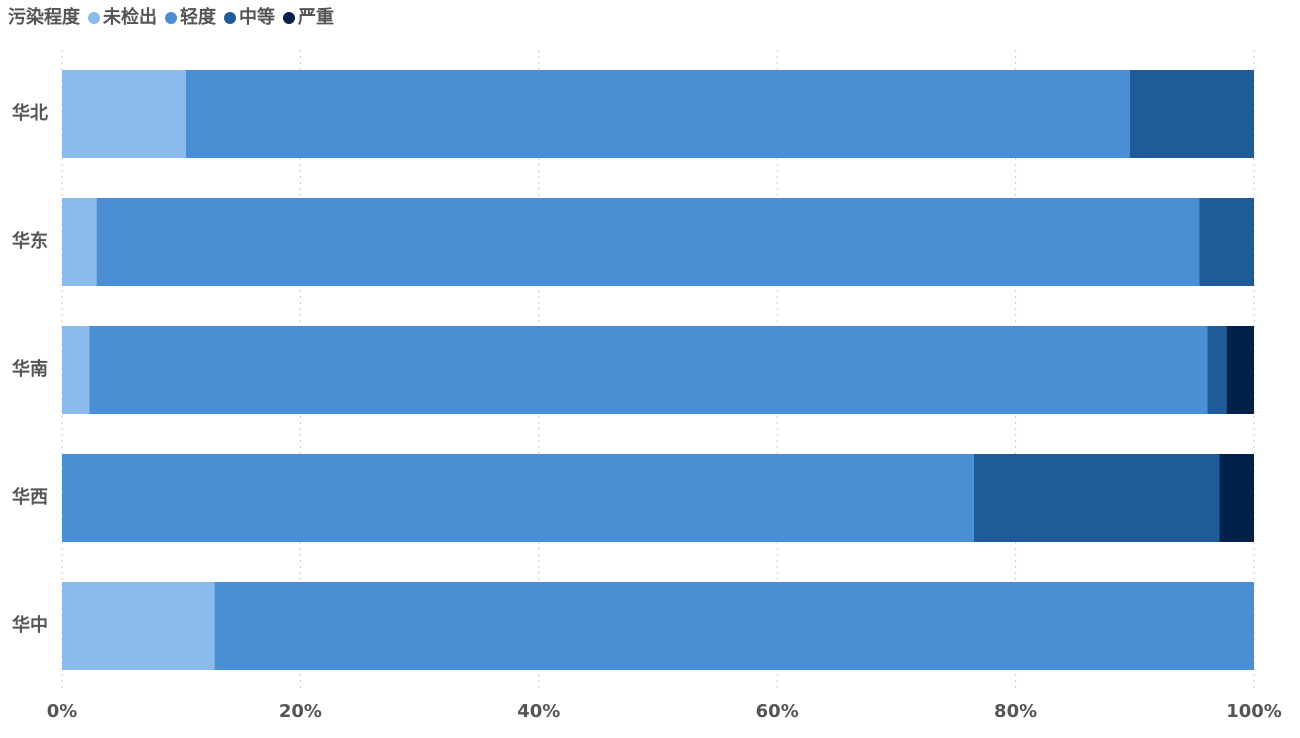 This screenshot has width=1300, height=738. What do you see at coordinates (44, 17) in the screenshot?
I see `legend-title: 污染程度` at bounding box center [44, 17].